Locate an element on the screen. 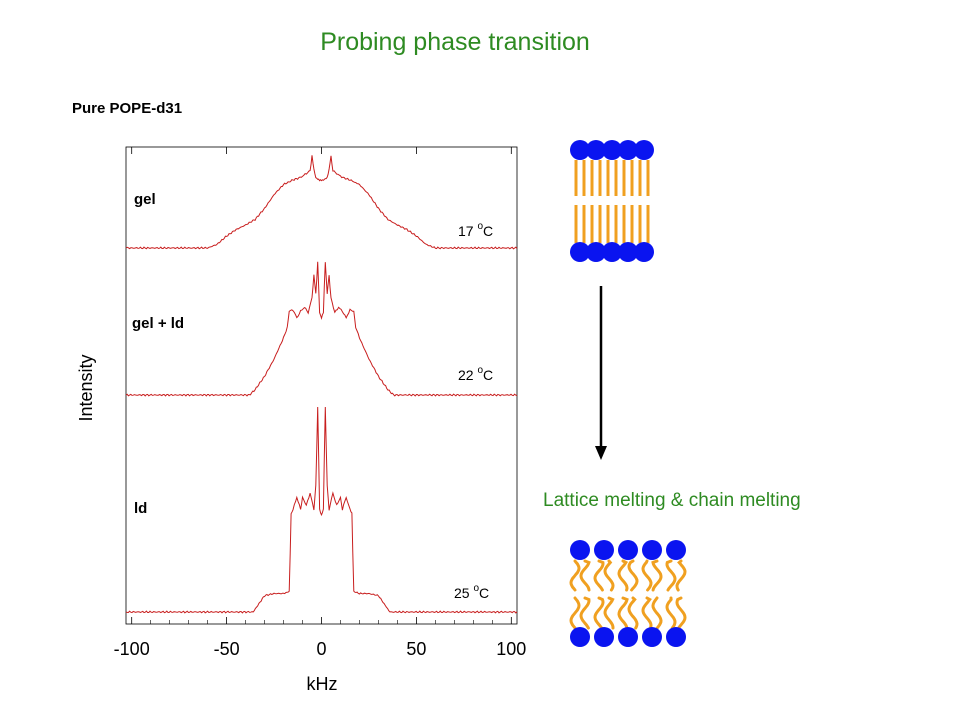 Image resolution: width=960 pixels, height=720 pixels. x-tick-label-2: -50 is located at coordinates (227, 649).